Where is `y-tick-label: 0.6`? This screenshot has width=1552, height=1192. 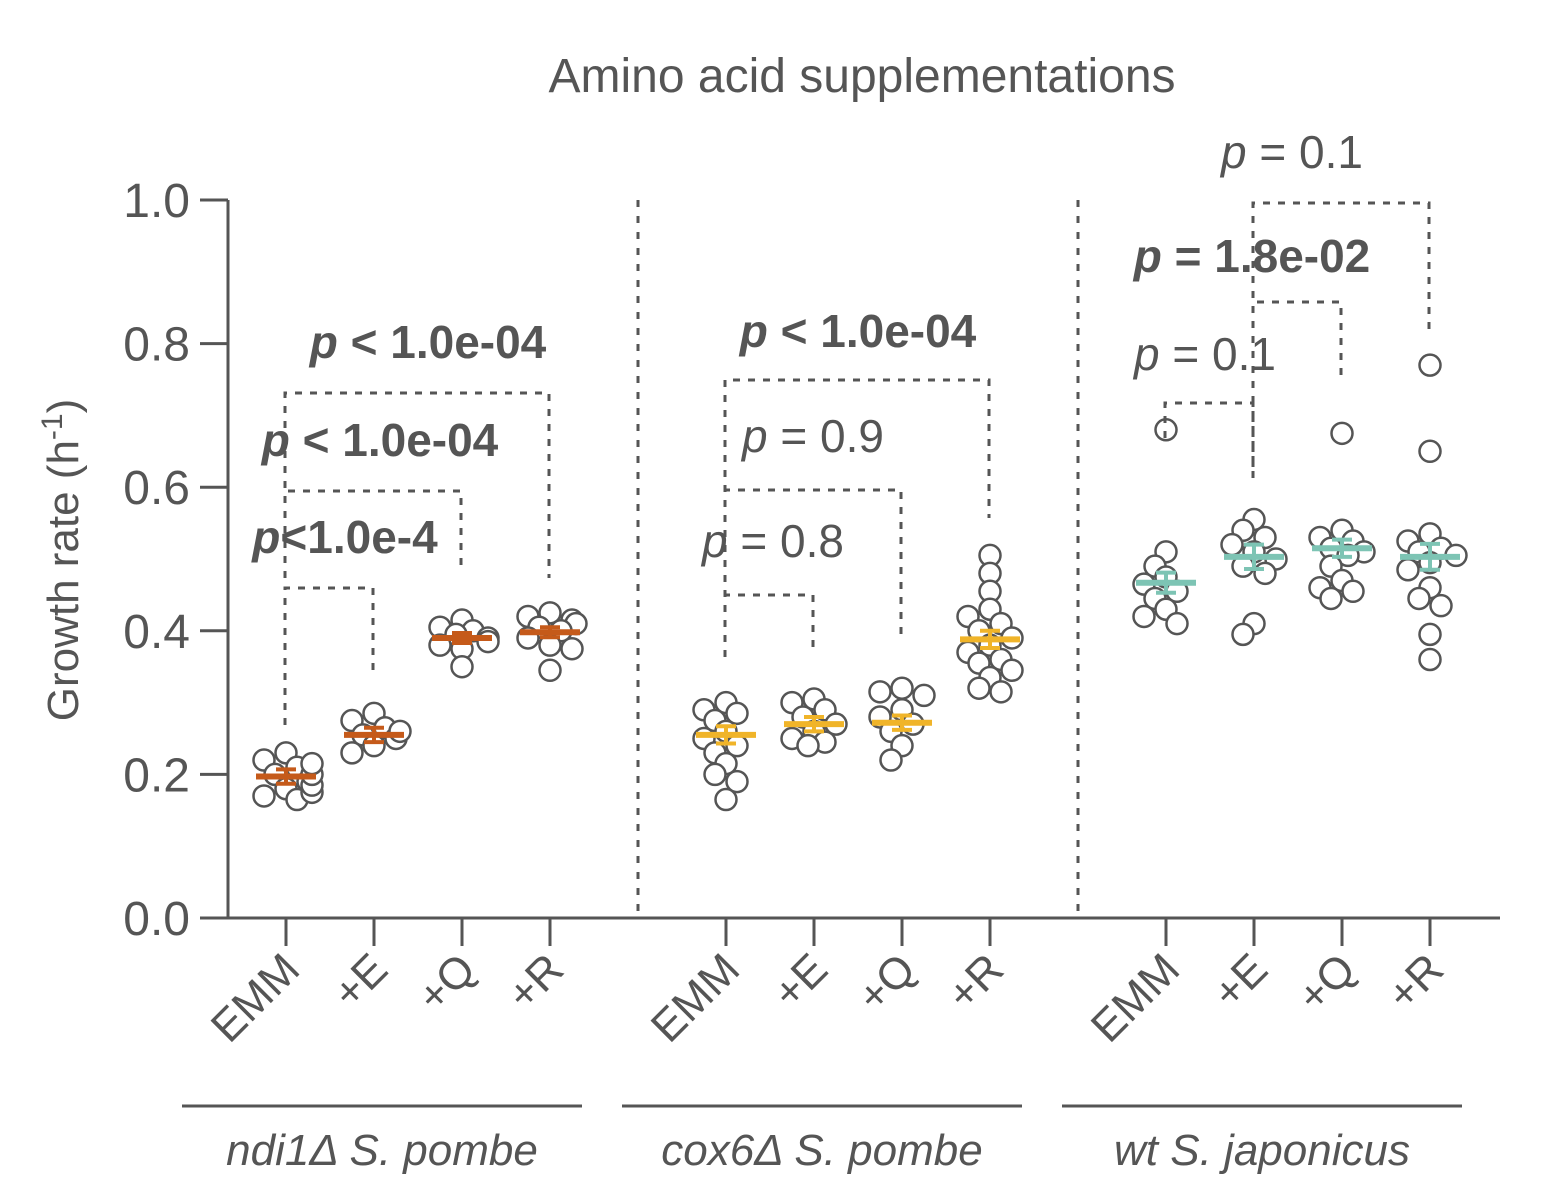 y-tick-label: 0.6 is located at coordinates (156, 488).